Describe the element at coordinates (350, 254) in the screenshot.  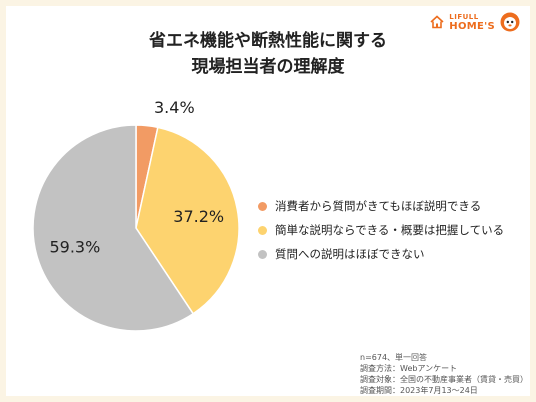
I see `legend-label-2: 質問への説明はほぼできない` at that location.